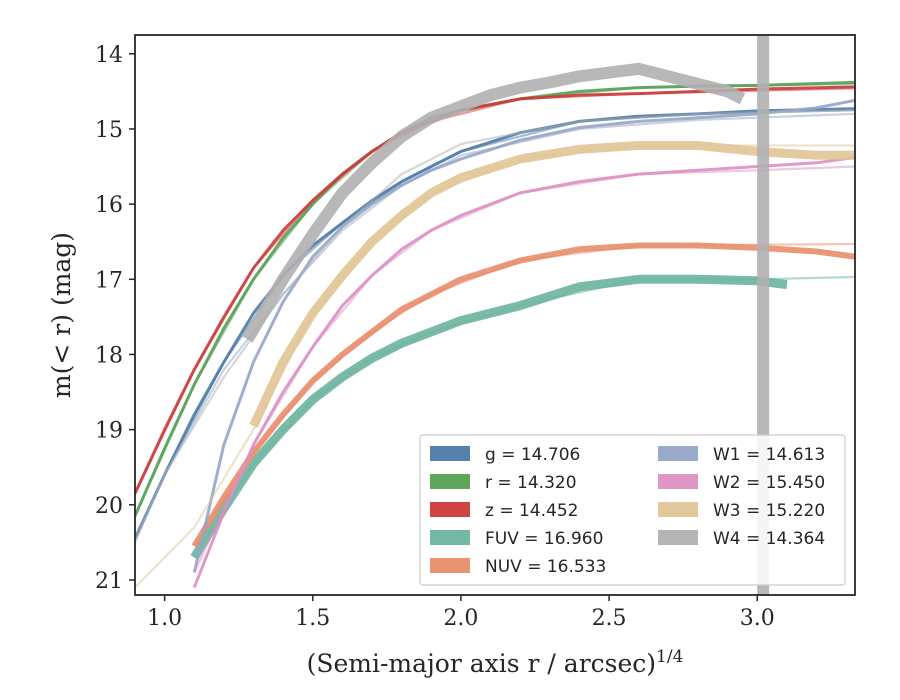 Image resolution: width=900 pixels, height=700 pixels. Describe the element at coordinates (532, 455) in the screenshot. I see `legend-label-g: g = 14.706` at that location.